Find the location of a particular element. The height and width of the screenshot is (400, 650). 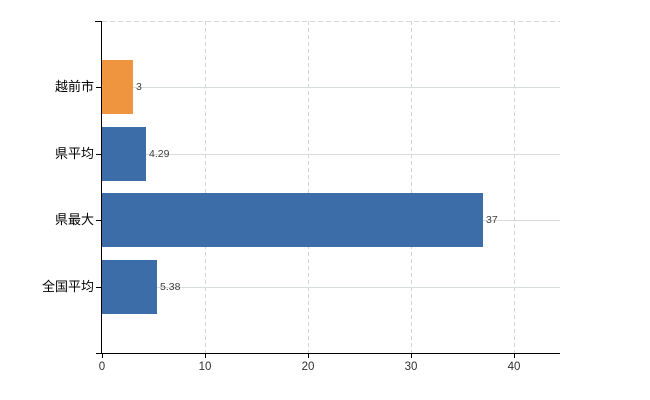

x-tick-label: 20 is located at coordinates (308, 367).